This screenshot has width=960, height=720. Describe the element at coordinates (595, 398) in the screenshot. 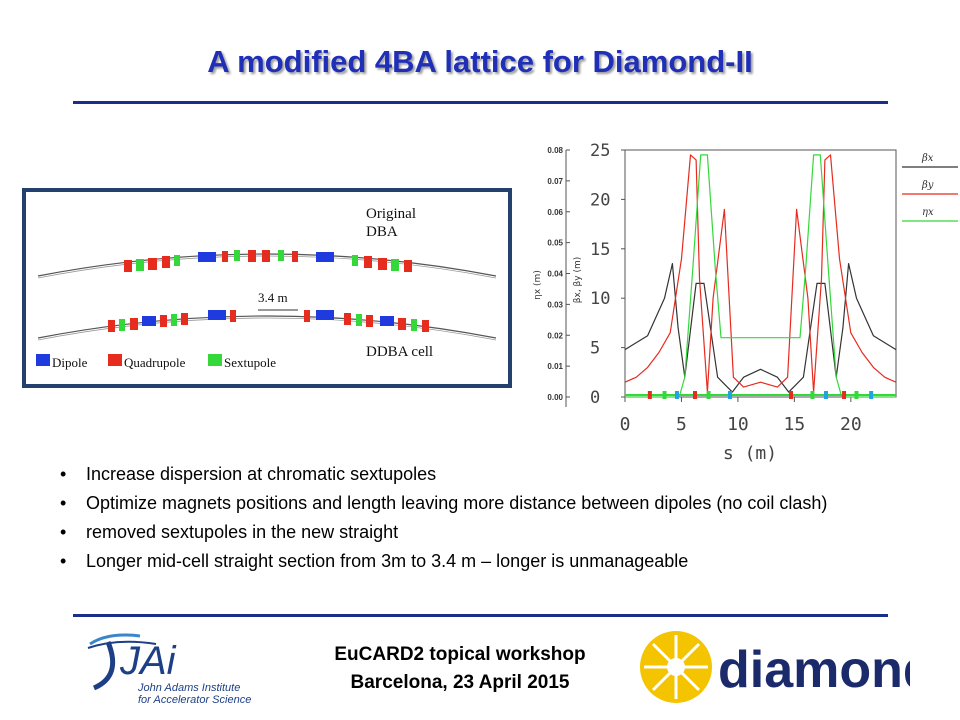

I see `beta-tick-label: 0` at that location.